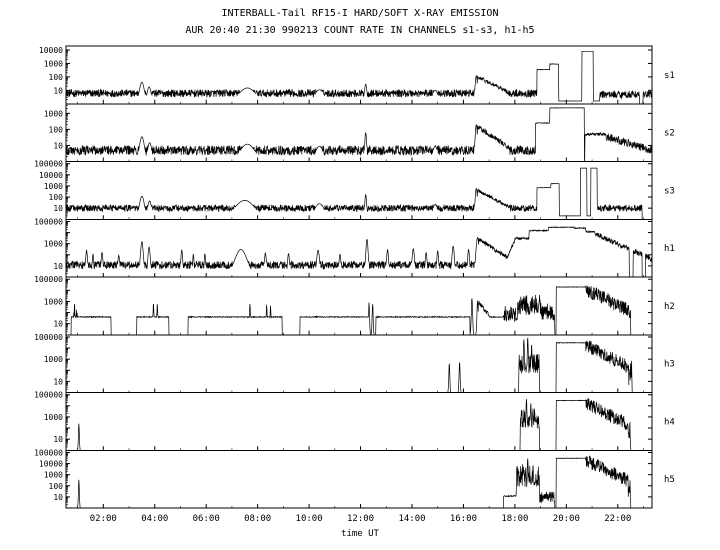 The width and height of the screenshot is (720, 550). I want to click on x-tick-label: 06:00, so click(206, 519).